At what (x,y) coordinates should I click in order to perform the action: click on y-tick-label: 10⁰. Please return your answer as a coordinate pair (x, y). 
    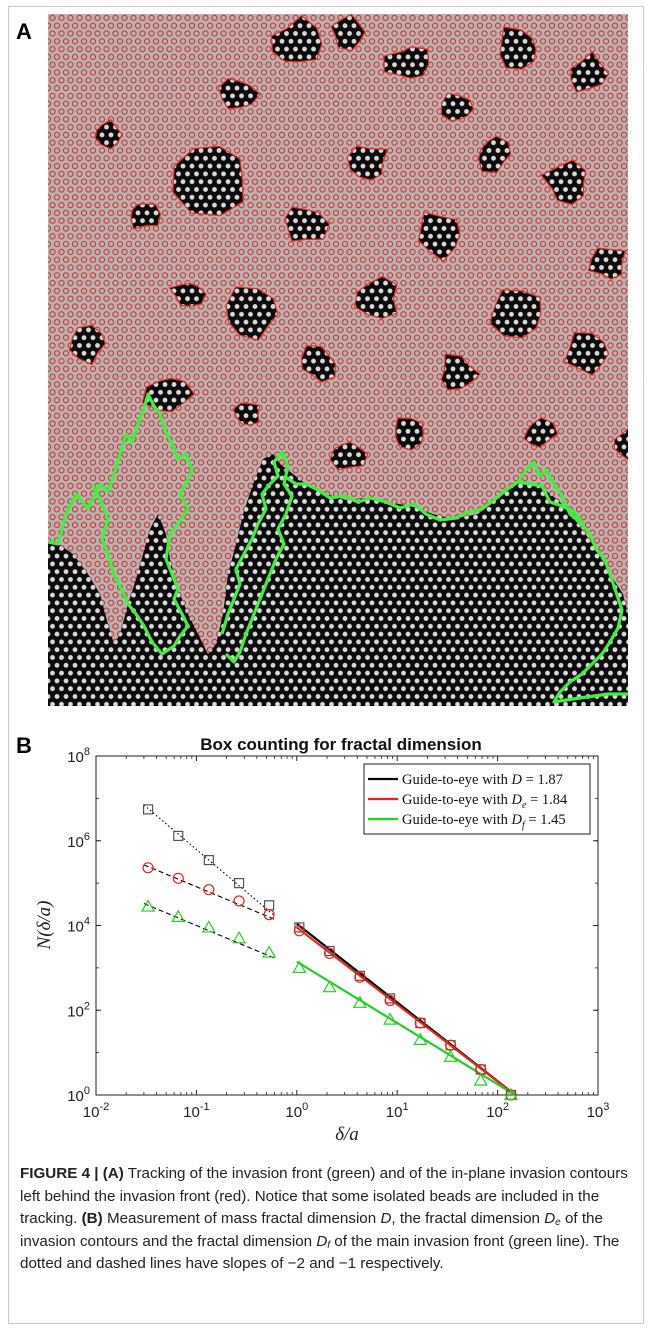
    Looking at the image, I should click on (78, 1095).